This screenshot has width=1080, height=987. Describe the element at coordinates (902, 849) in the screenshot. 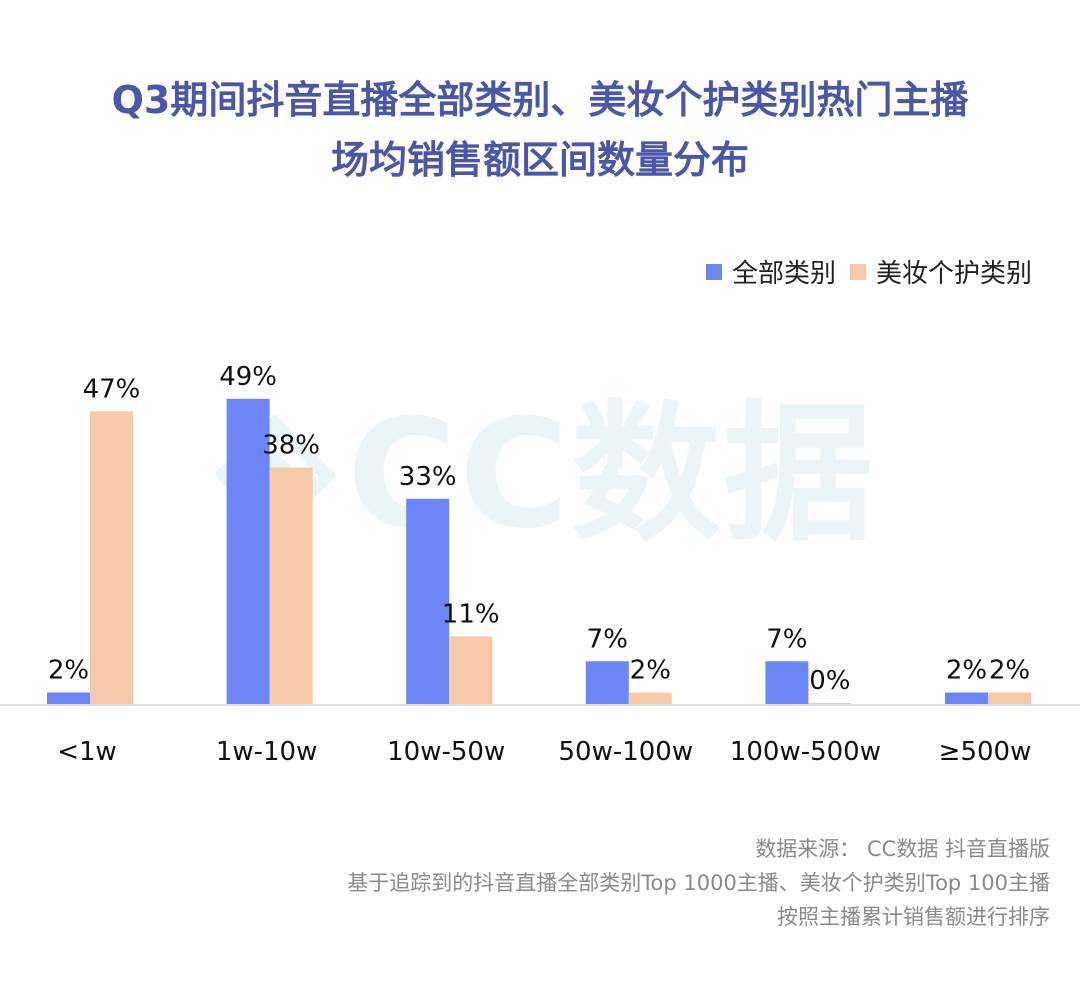

I see `footnote-source: 数据来源： CC数据 抖音直播版` at that location.